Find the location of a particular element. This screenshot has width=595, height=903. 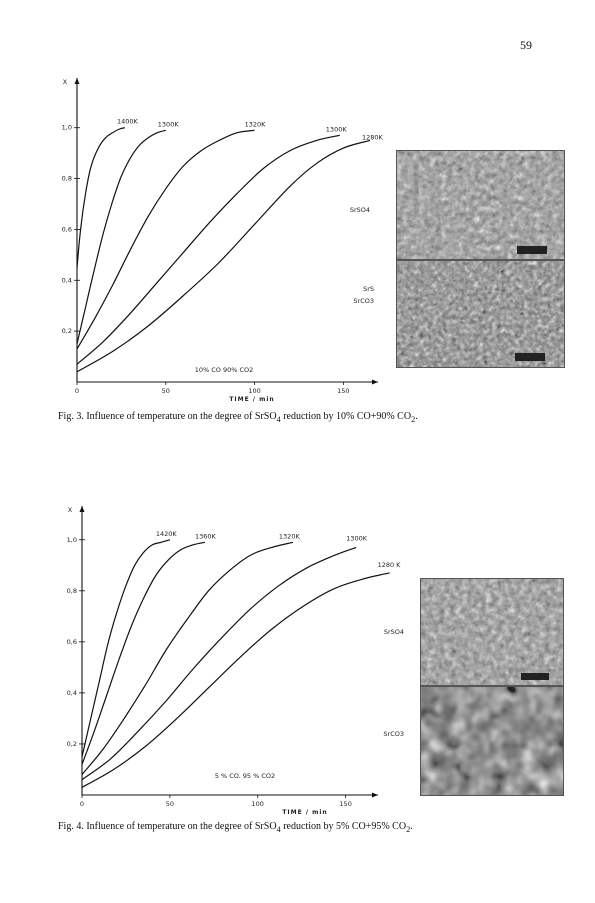

figure-4-micrograph-top is located at coordinates (492, 632).